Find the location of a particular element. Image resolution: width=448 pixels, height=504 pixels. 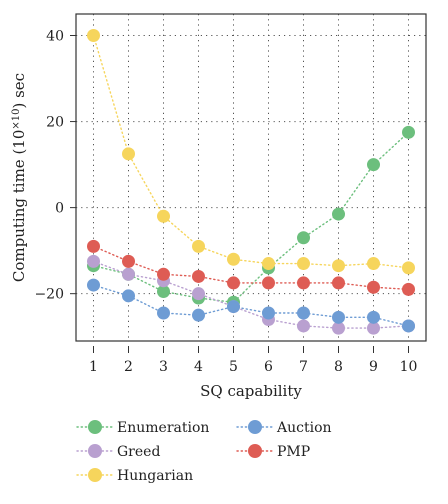

legend-label: PMP is located at coordinates (293, 452).